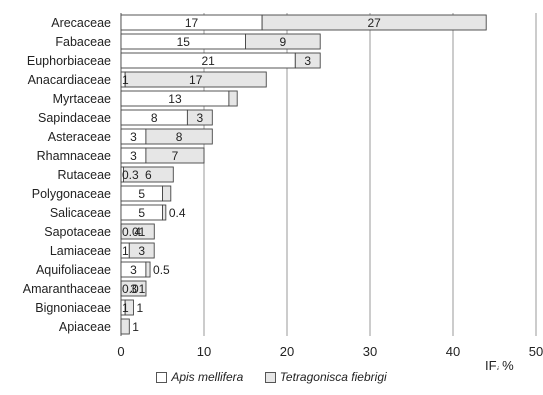  I want to click on category-label: Amaranthaceae, so click(67, 289).